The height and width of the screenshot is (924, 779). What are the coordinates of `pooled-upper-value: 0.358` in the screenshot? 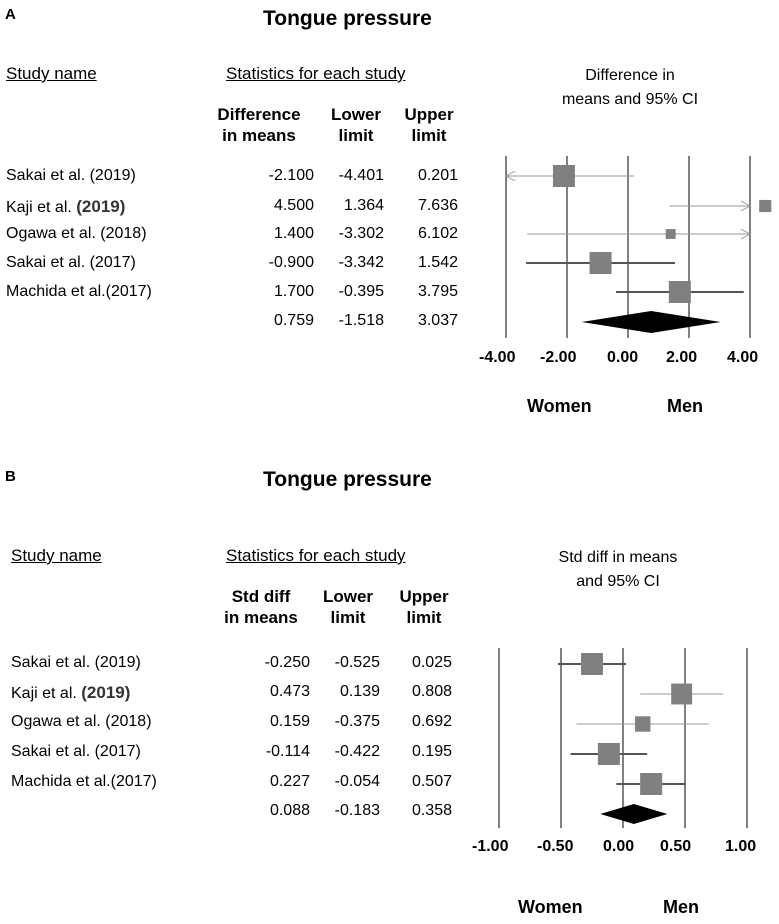 It's located at (431, 810).